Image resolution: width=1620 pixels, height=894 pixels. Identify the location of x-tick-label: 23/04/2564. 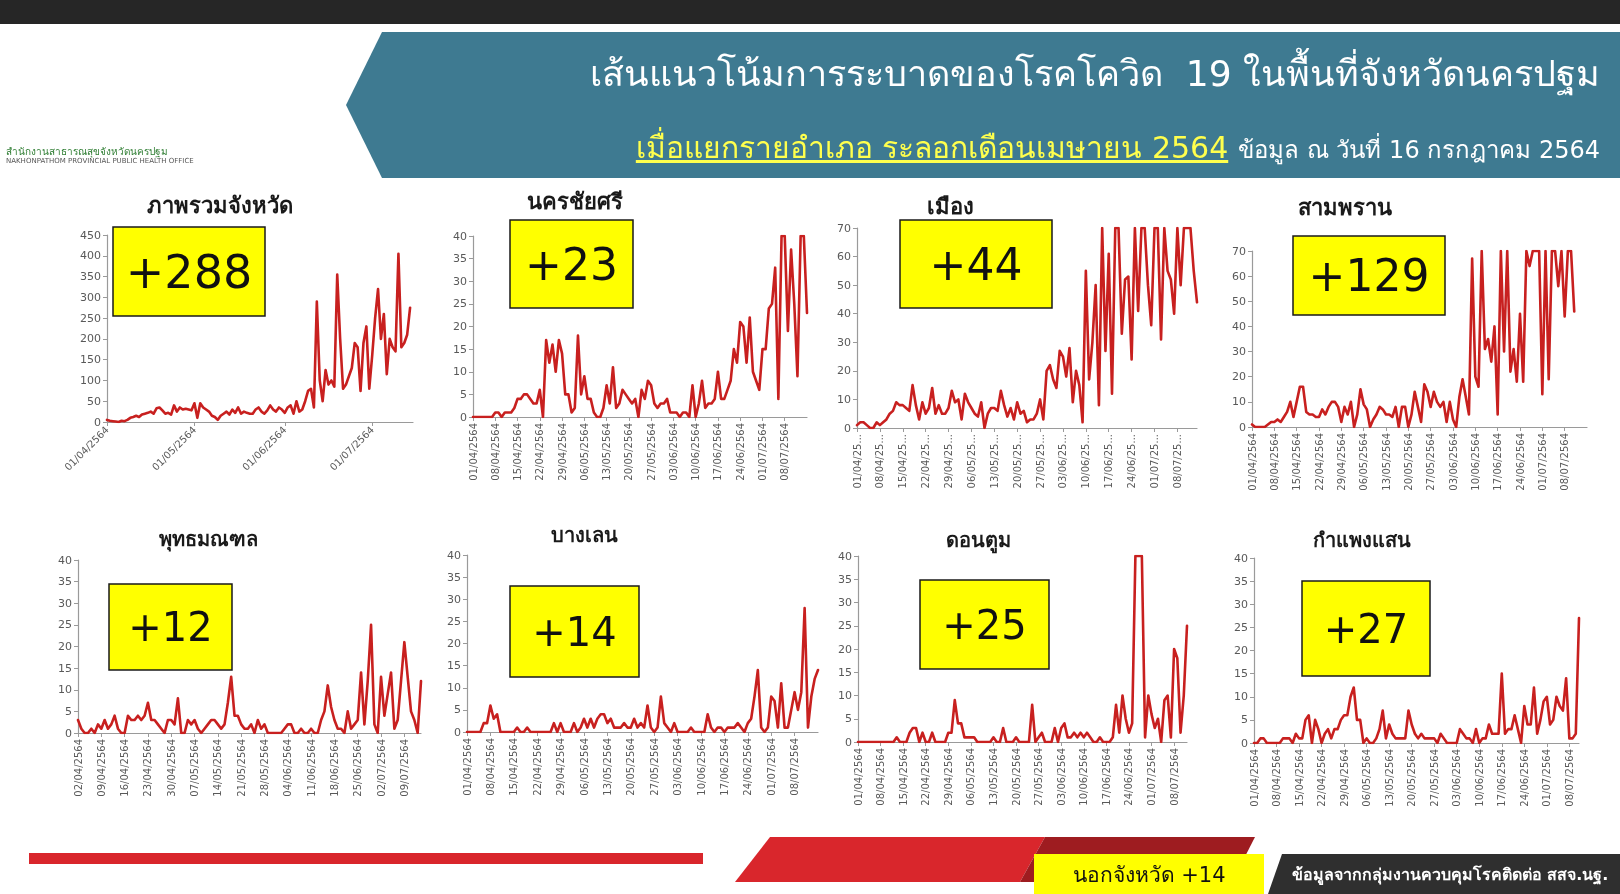
(148, 768).